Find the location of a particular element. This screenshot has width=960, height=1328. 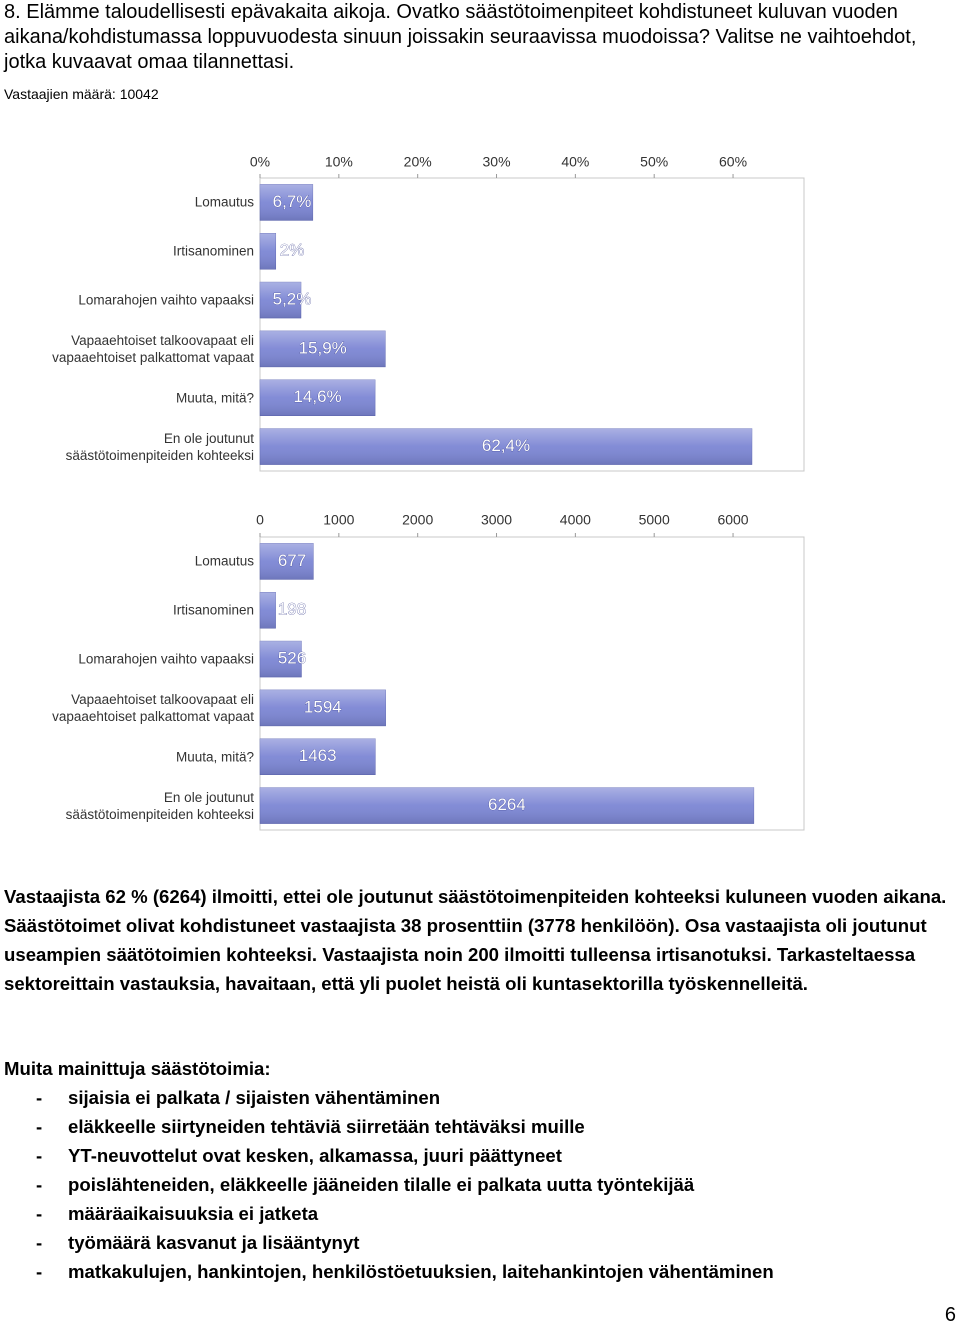

list-item: työmäärä kasvanut ja lisääntynyt is located at coordinates (389, 1246).